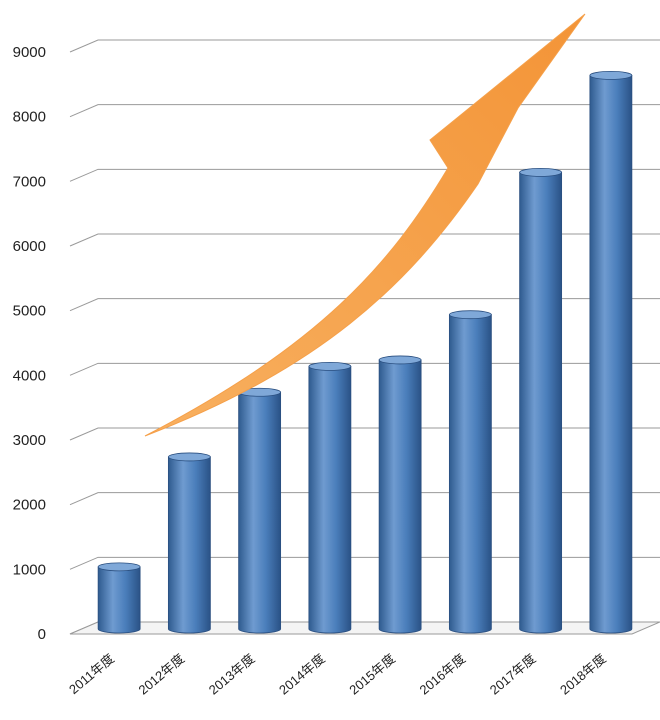  What do you see at coordinates (29, 343) in the screenshot?
I see `y-axis: 0 1000 2000 3000 4000 5000 6000 7000 8000 9000` at bounding box center [29, 343].